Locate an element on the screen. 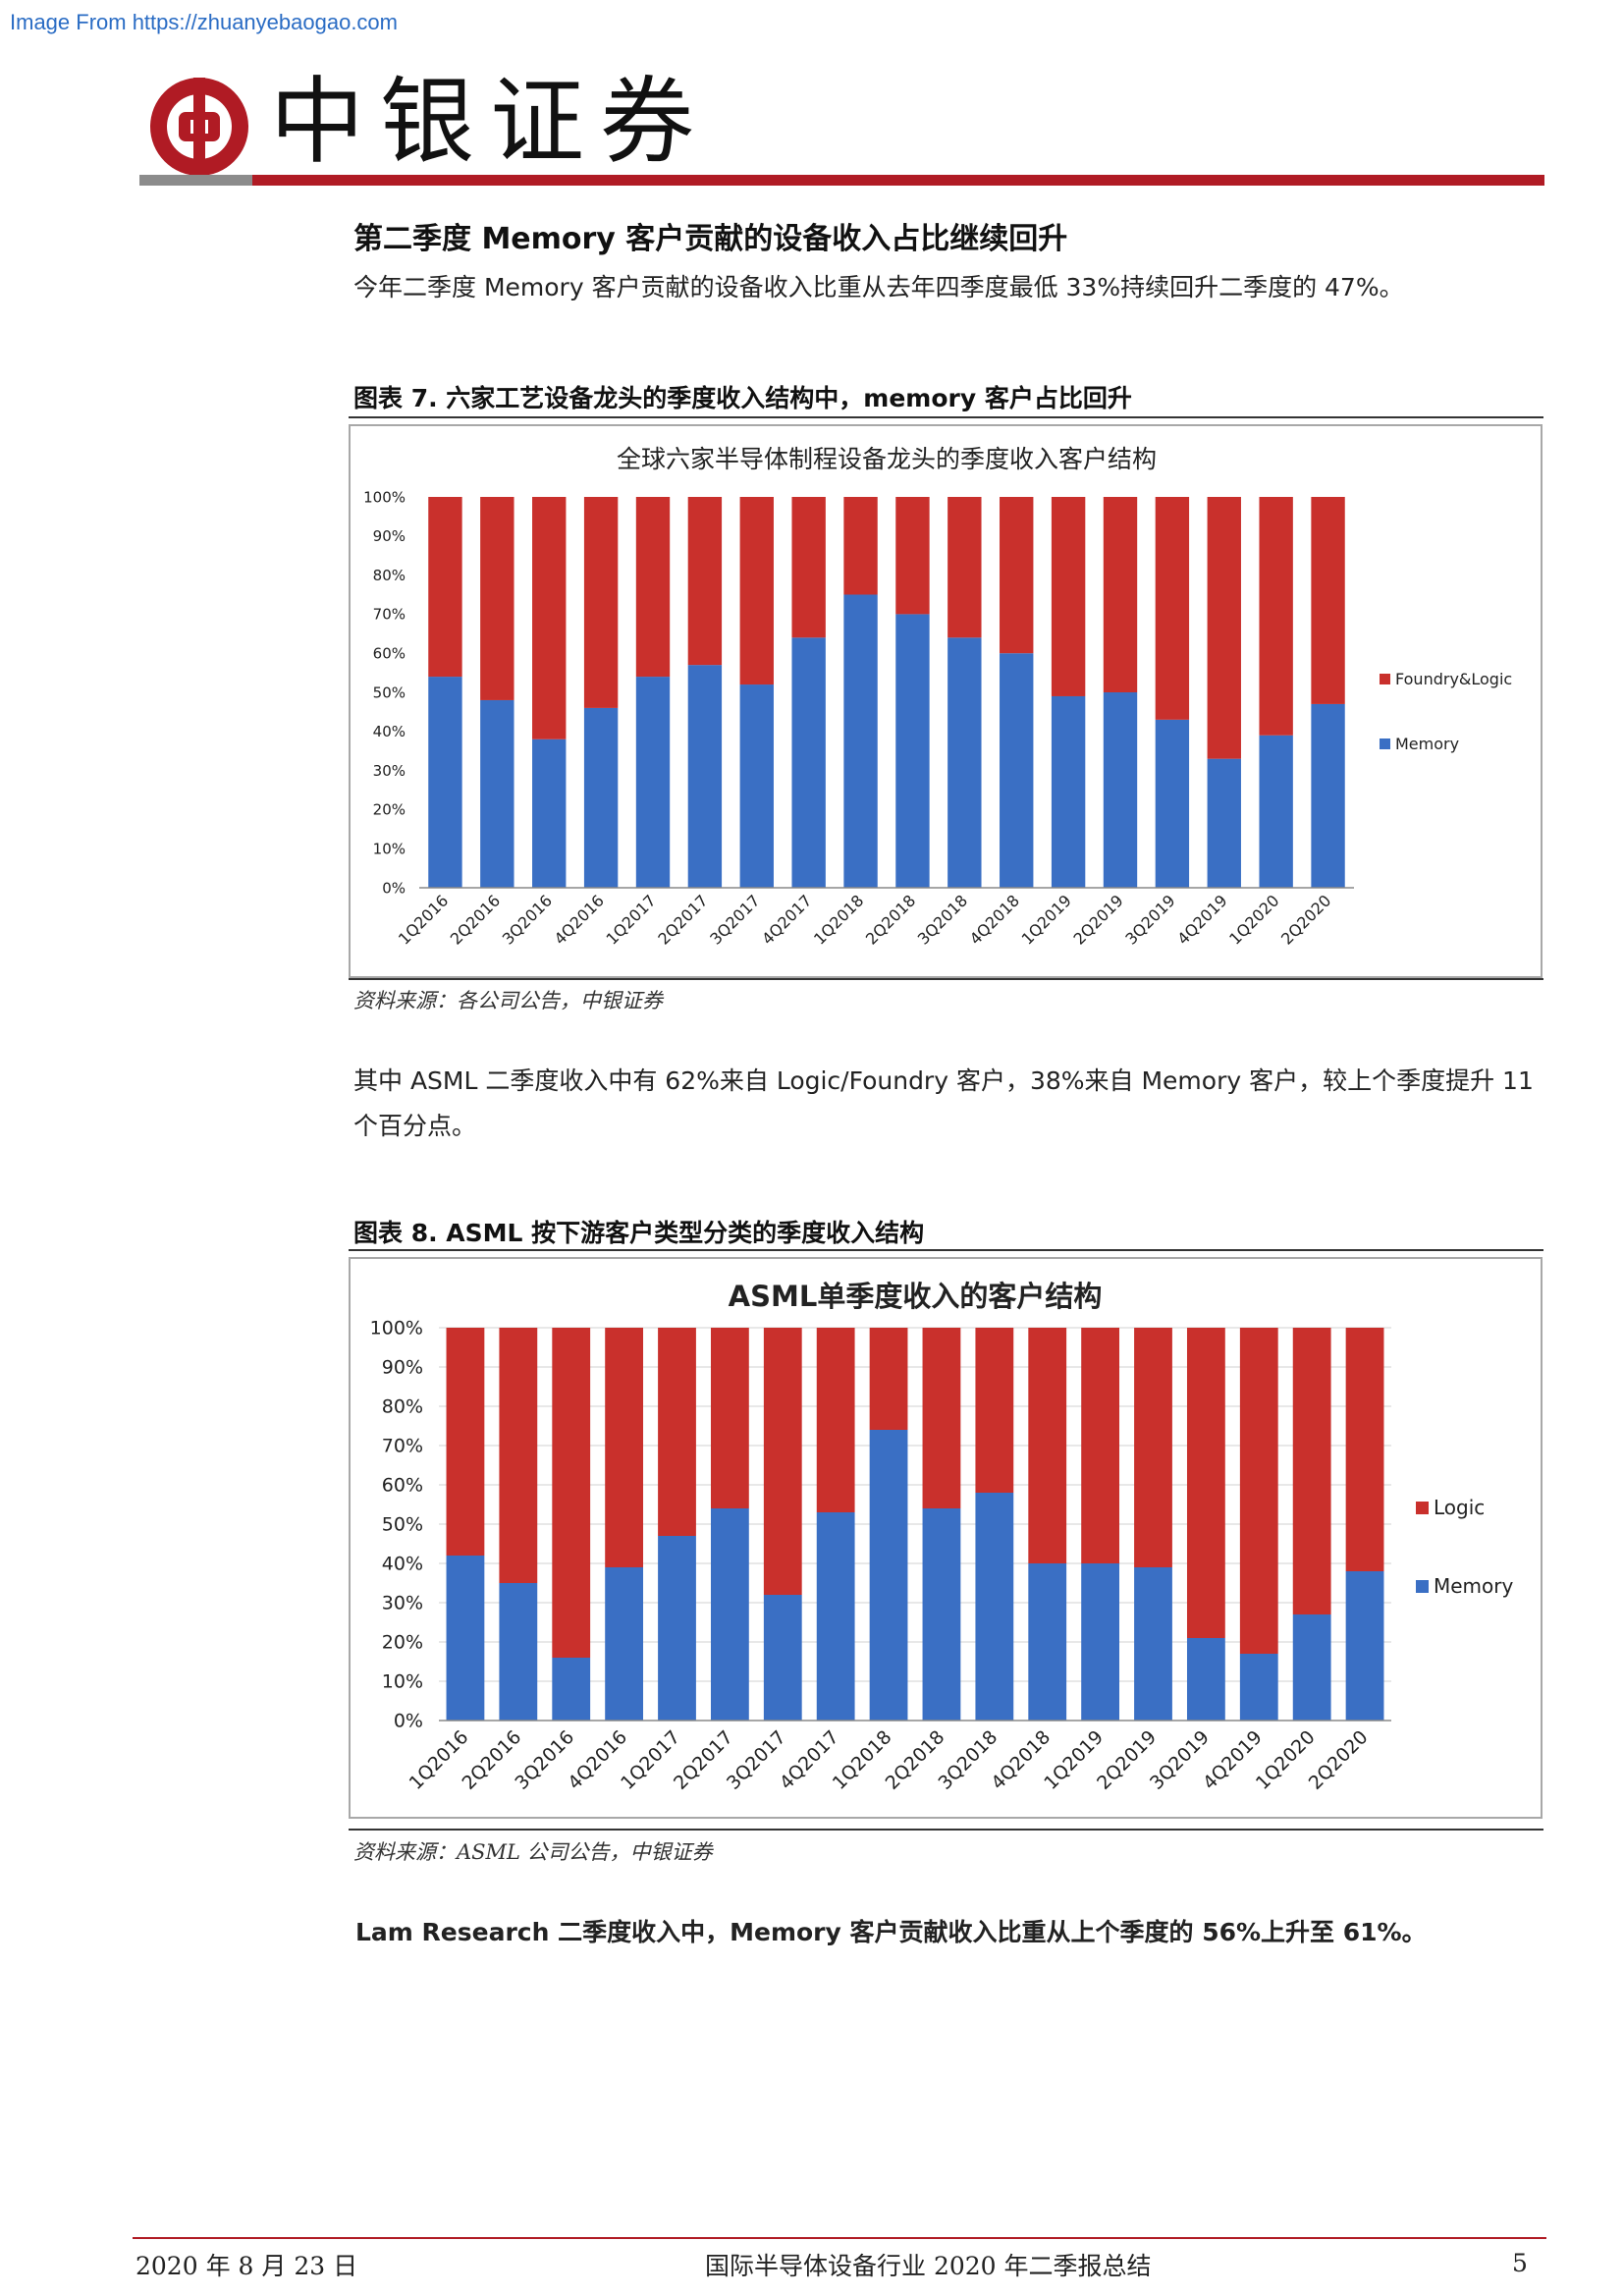 The image size is (1624, 2296). chart-1-y-tick-label: 60% is located at coordinates (389, 653).